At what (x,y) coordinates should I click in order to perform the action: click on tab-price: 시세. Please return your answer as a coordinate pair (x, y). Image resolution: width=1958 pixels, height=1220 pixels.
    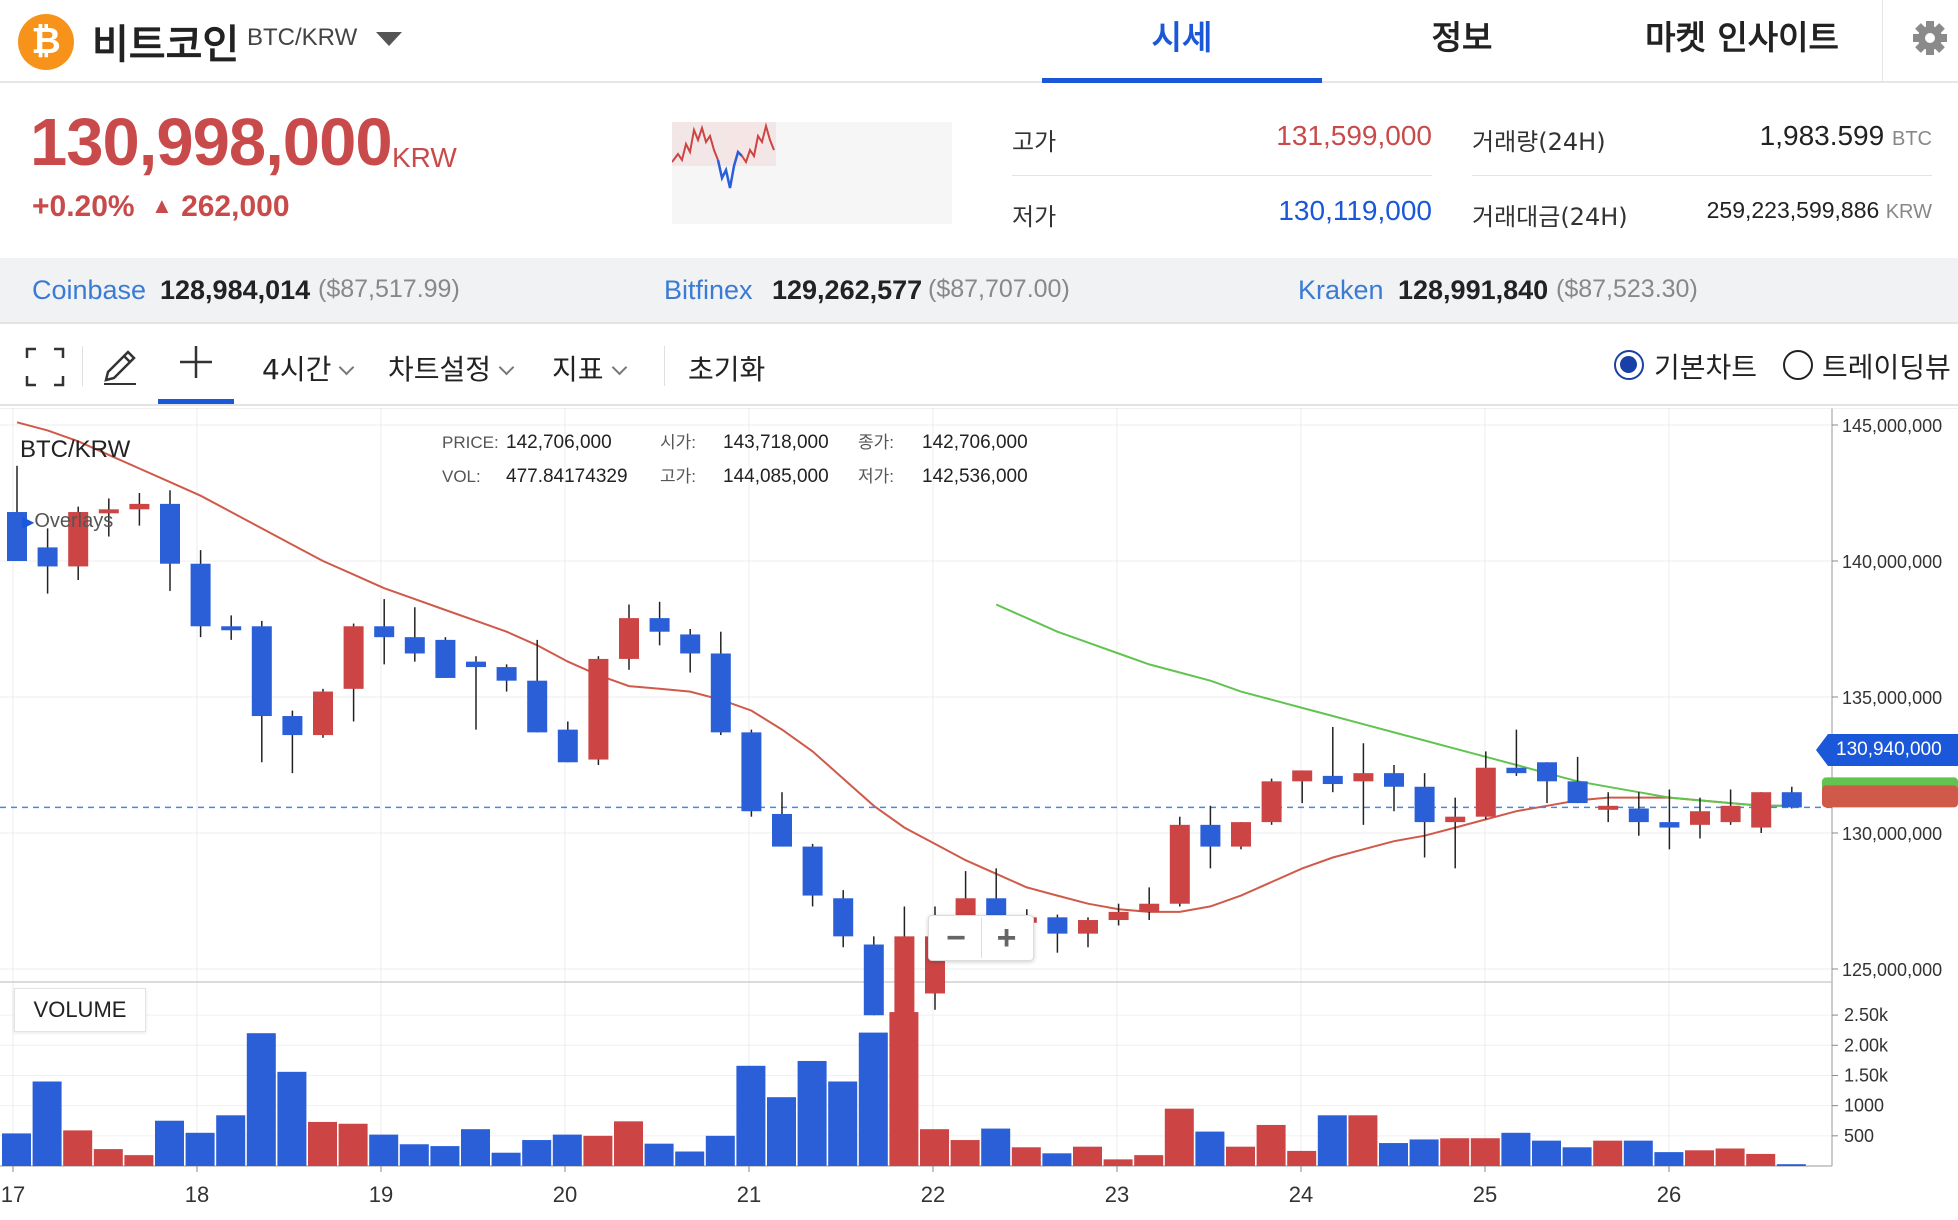
    Looking at the image, I should click on (1182, 41).